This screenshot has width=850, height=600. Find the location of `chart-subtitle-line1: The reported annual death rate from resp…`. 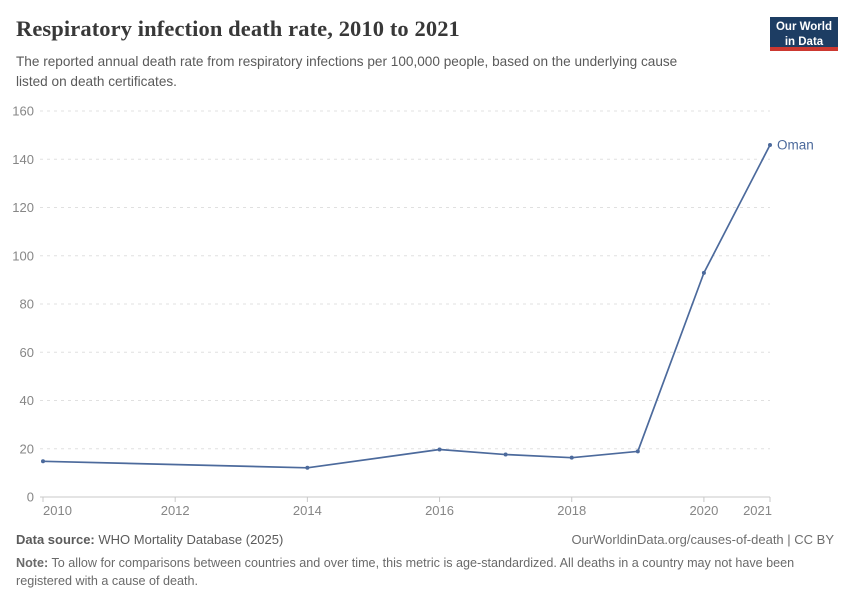

chart-subtitle-line1: The reported annual death rate from resp… is located at coordinates (347, 61).